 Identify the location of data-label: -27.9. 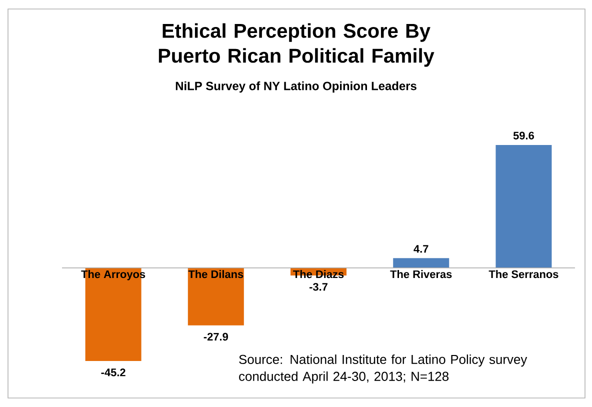
(216, 336).